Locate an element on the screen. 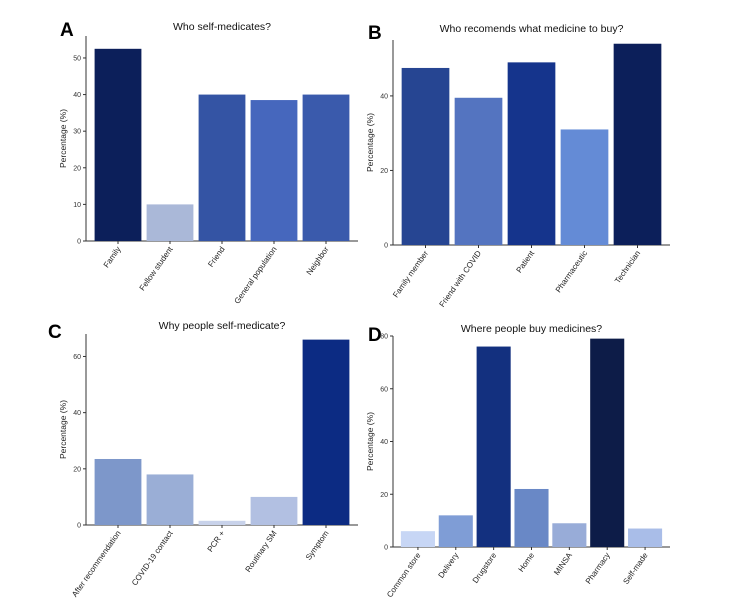 This screenshot has width=737, height=610. x-tick-label: Friend with COVID is located at coordinates (461, 279).